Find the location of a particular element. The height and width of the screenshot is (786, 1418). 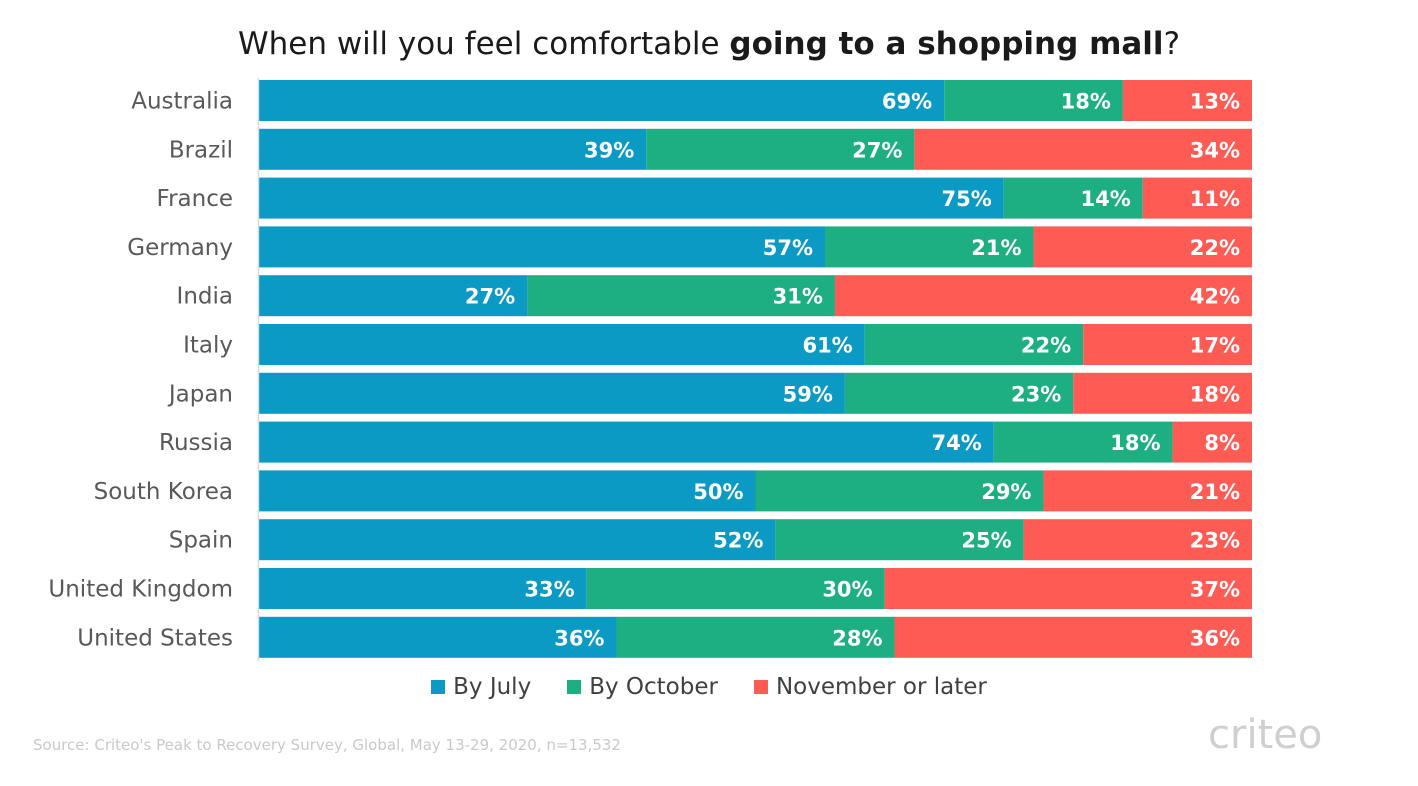

bar-by-july-brazil is located at coordinates (453, 149).